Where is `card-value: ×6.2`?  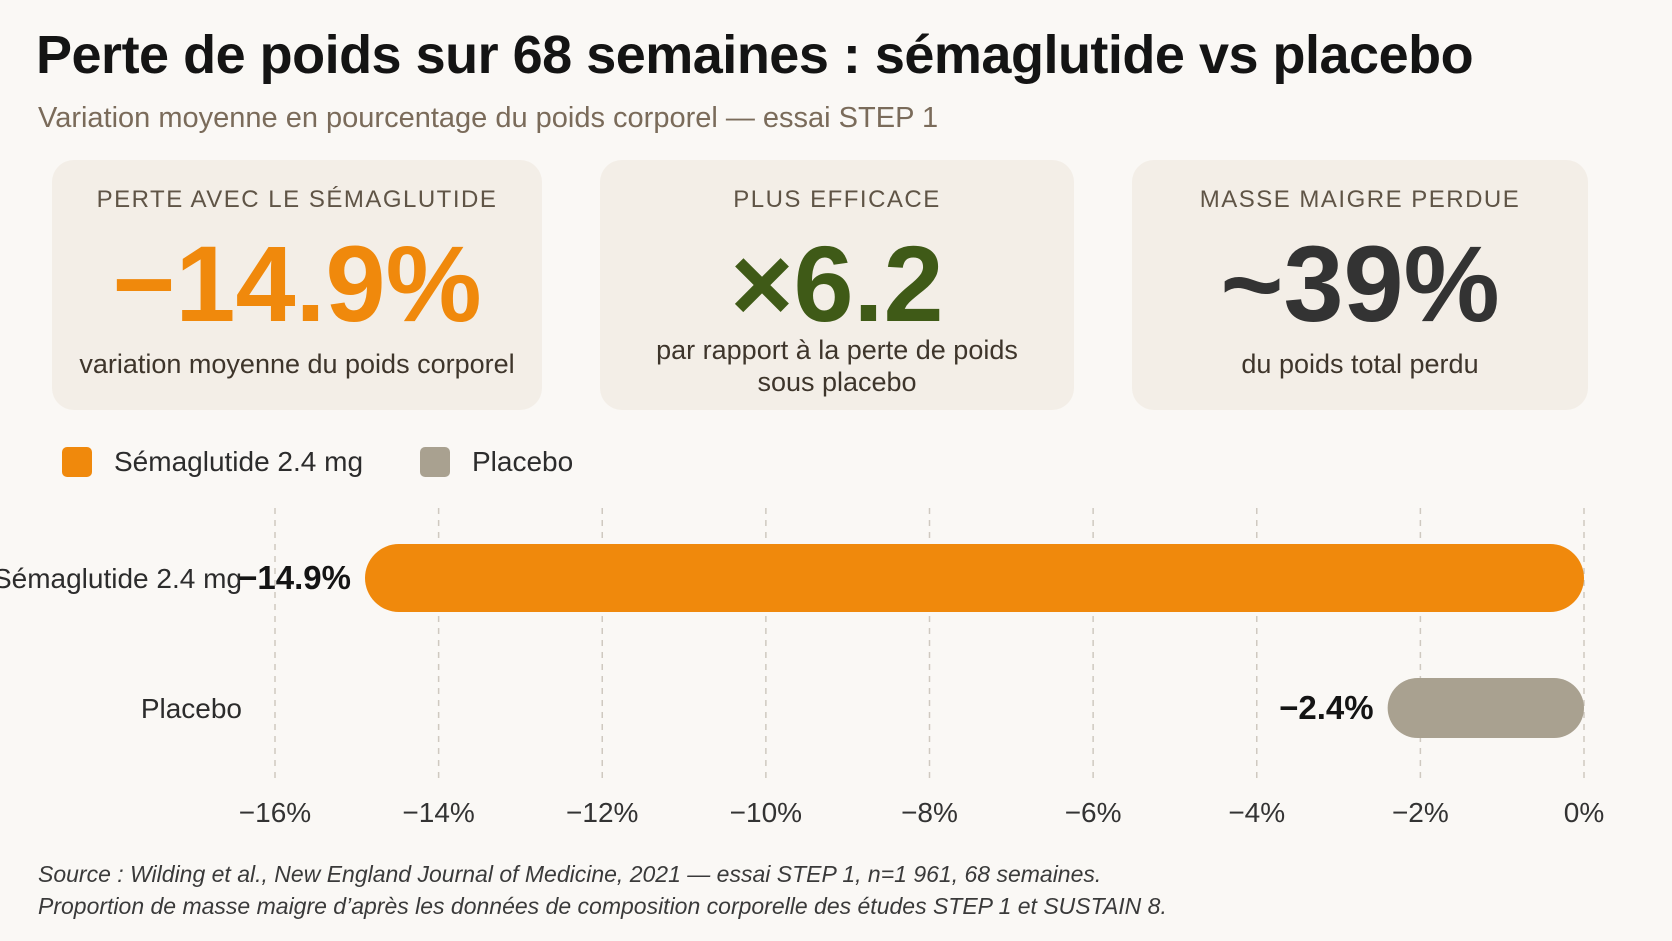 card-value: ×6.2 is located at coordinates (837, 283).